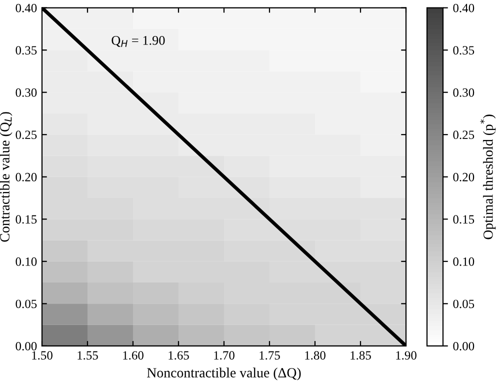 The height and width of the screenshot is (390, 500). I want to click on color-bar-label: 0.35, so click(463, 50).